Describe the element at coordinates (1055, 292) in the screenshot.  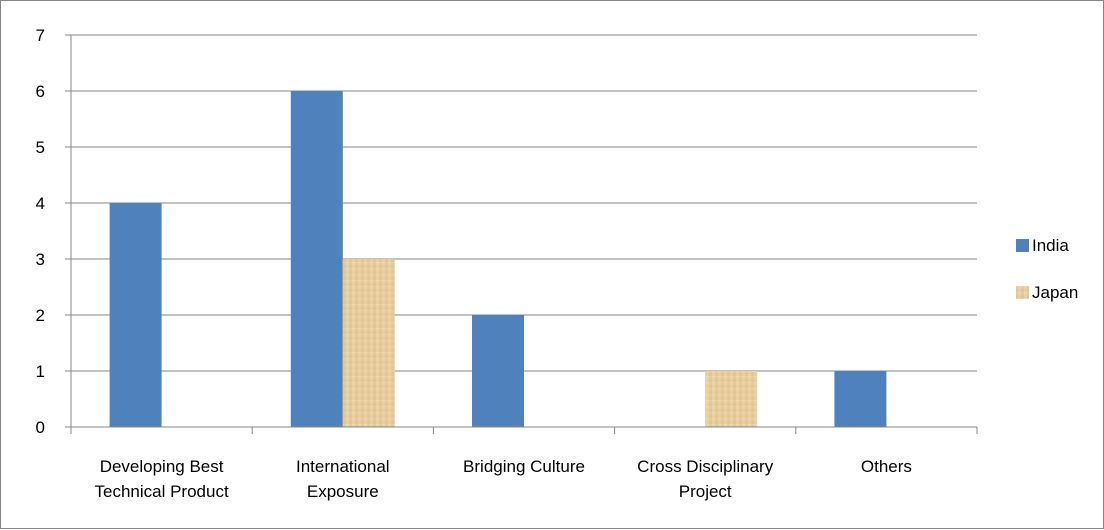
I see `legend-label-japan: Japan` at that location.